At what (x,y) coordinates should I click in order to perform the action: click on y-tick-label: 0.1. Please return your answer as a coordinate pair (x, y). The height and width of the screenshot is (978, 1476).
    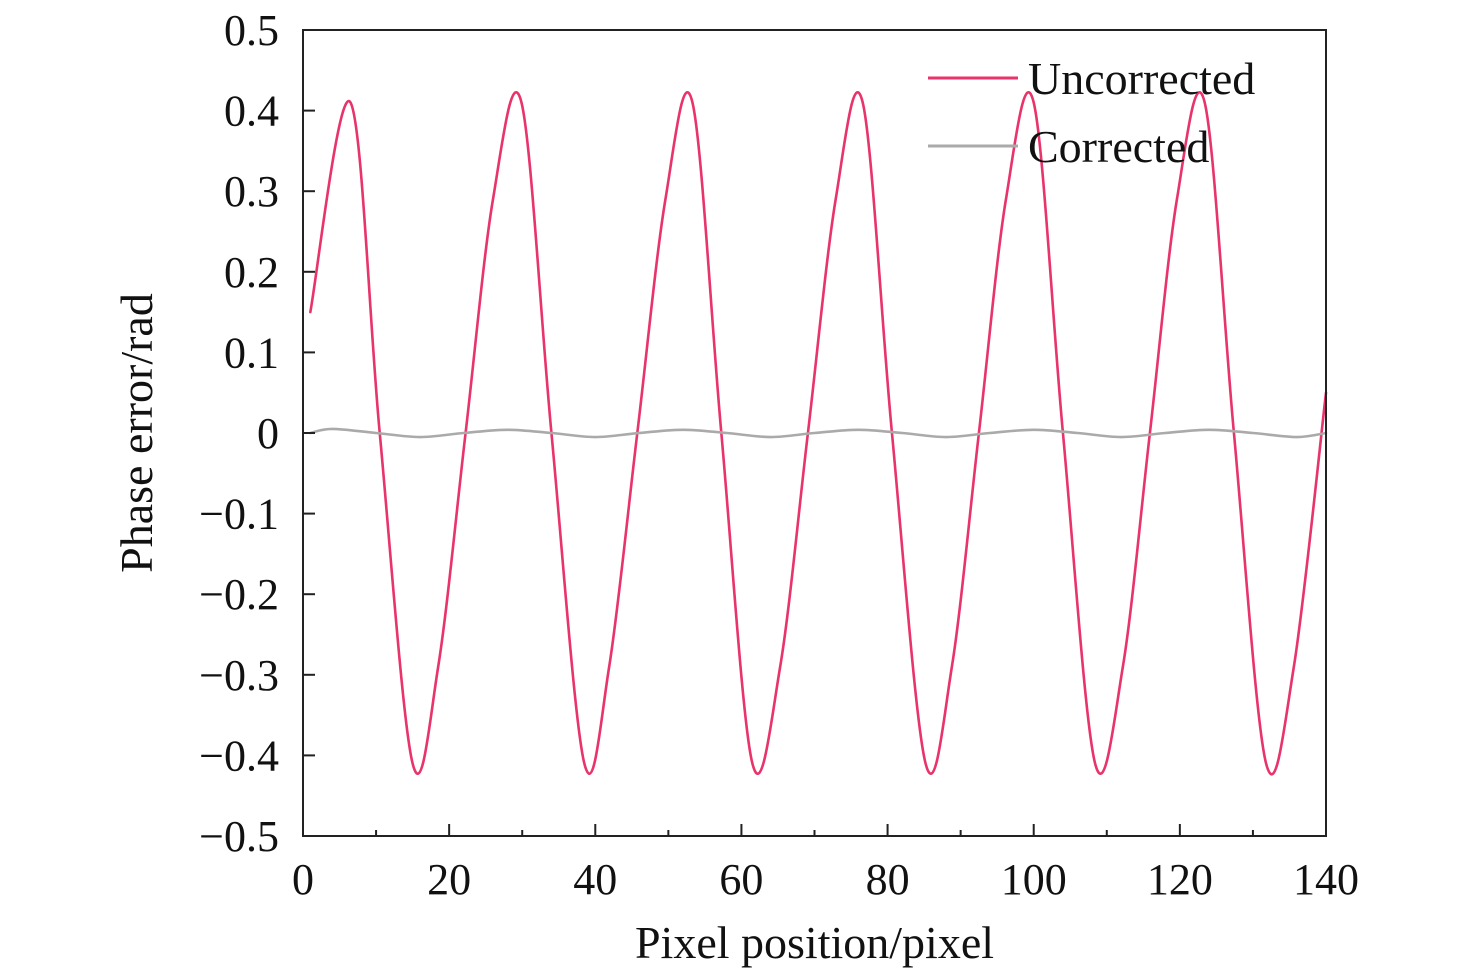
    Looking at the image, I should click on (251, 352).